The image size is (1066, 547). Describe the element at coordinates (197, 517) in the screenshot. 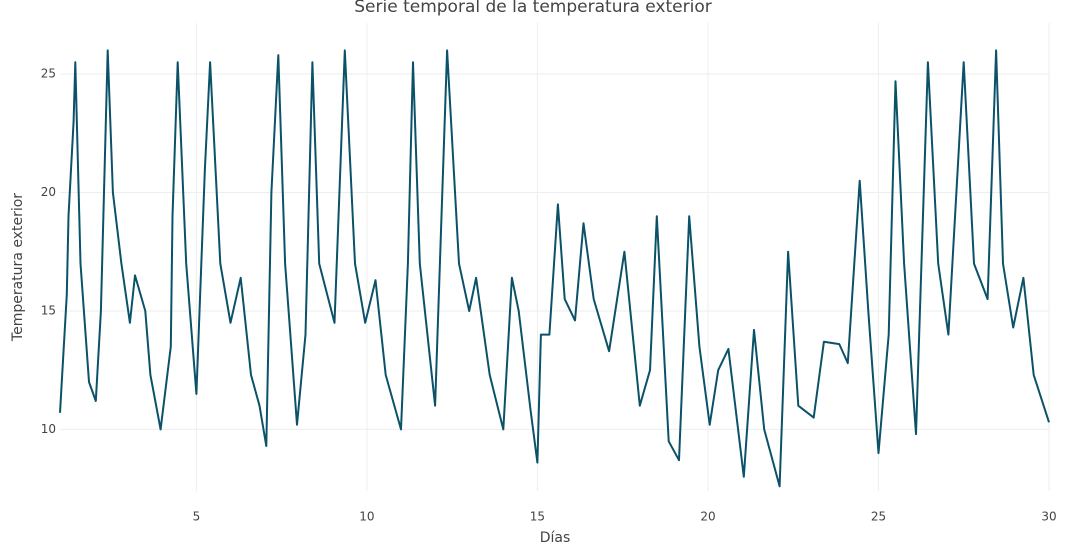

I see `x-tick-label: 5` at that location.